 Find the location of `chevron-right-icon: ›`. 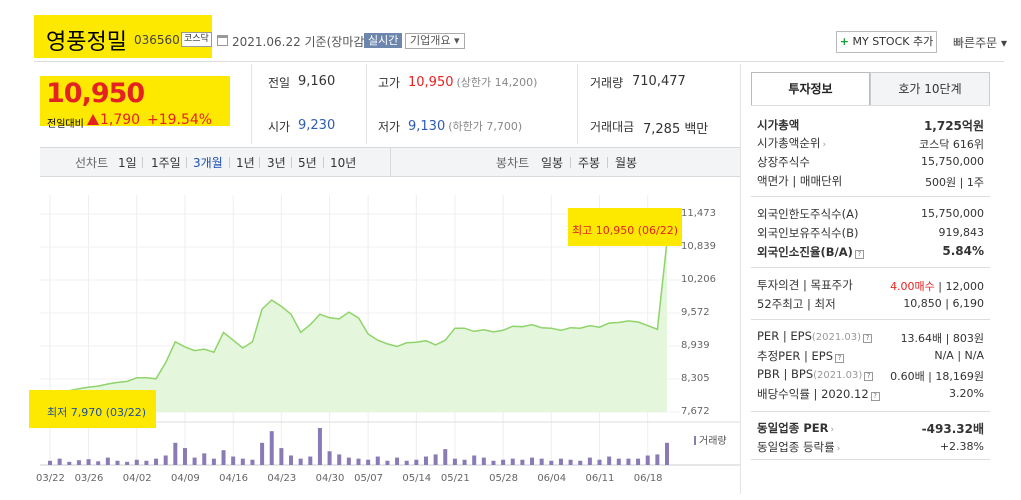

chevron-right-icon: › is located at coordinates (832, 430).